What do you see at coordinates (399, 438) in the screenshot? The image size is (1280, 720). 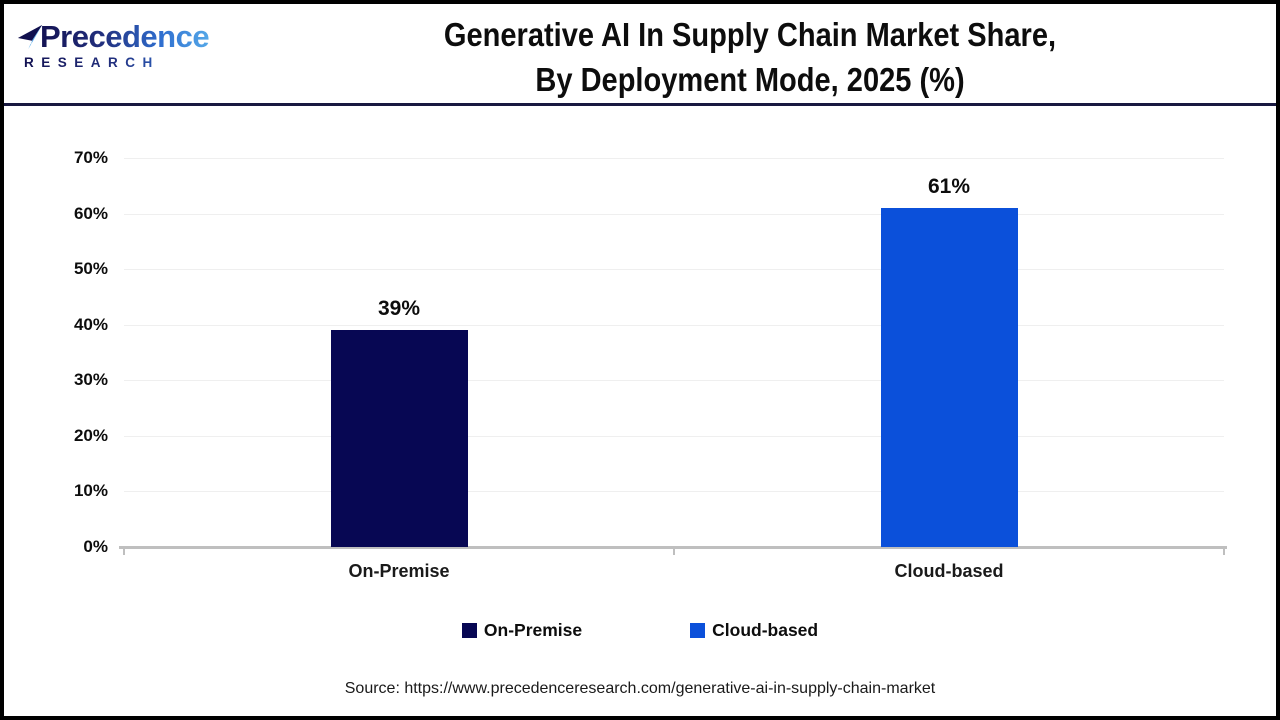 I see `bar-on-premise` at bounding box center [399, 438].